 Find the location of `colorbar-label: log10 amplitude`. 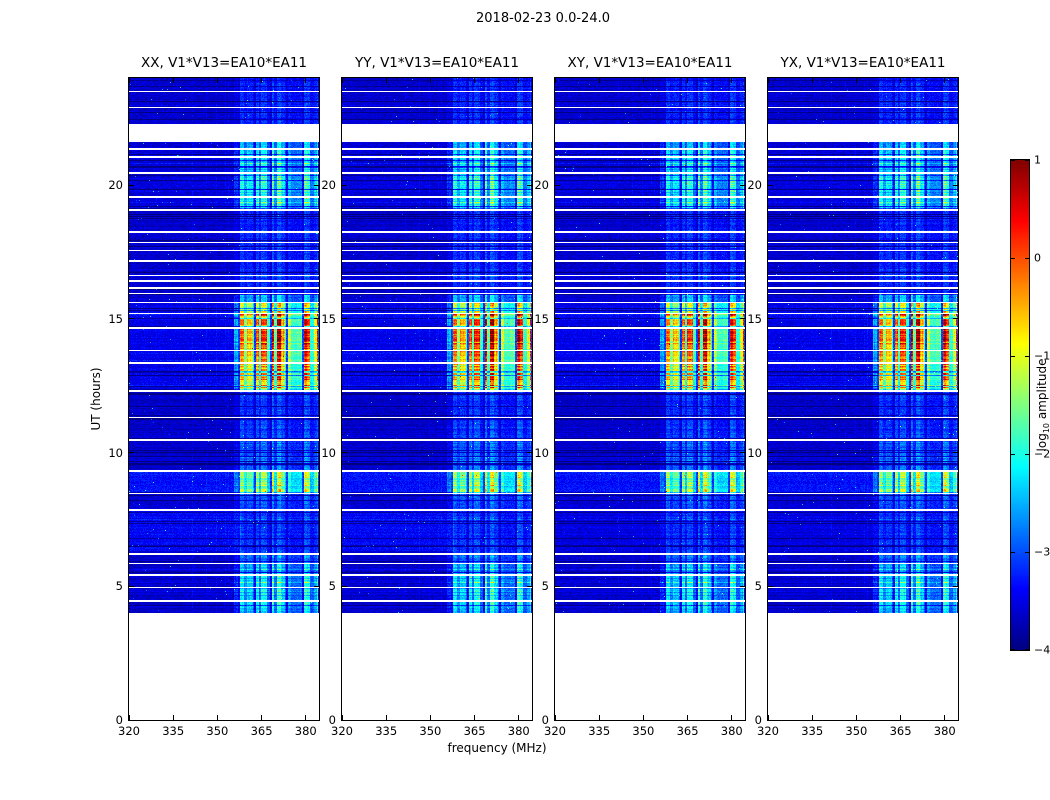

colorbar-label: log10 amplitude is located at coordinates (1042, 405).